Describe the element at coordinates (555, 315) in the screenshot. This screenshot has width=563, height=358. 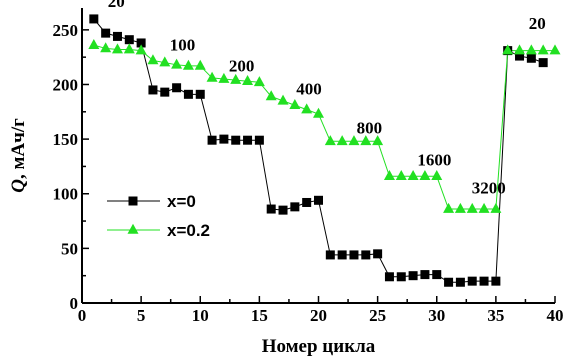
I see `x-tick-label: 40` at that location.